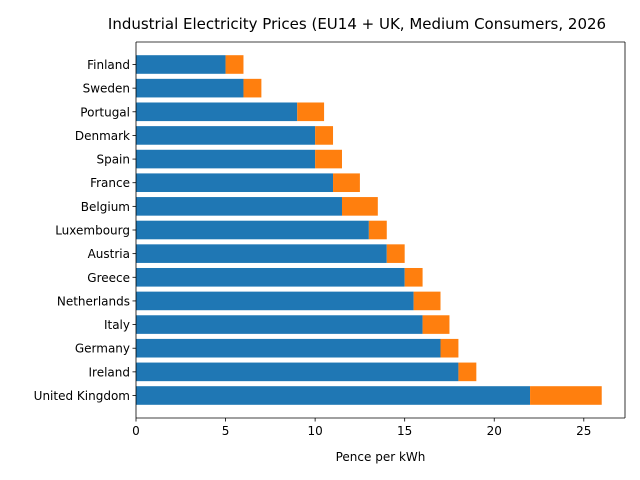 This screenshot has height=480, width=640. I want to click on y-tick-label: Spain, so click(113, 160).